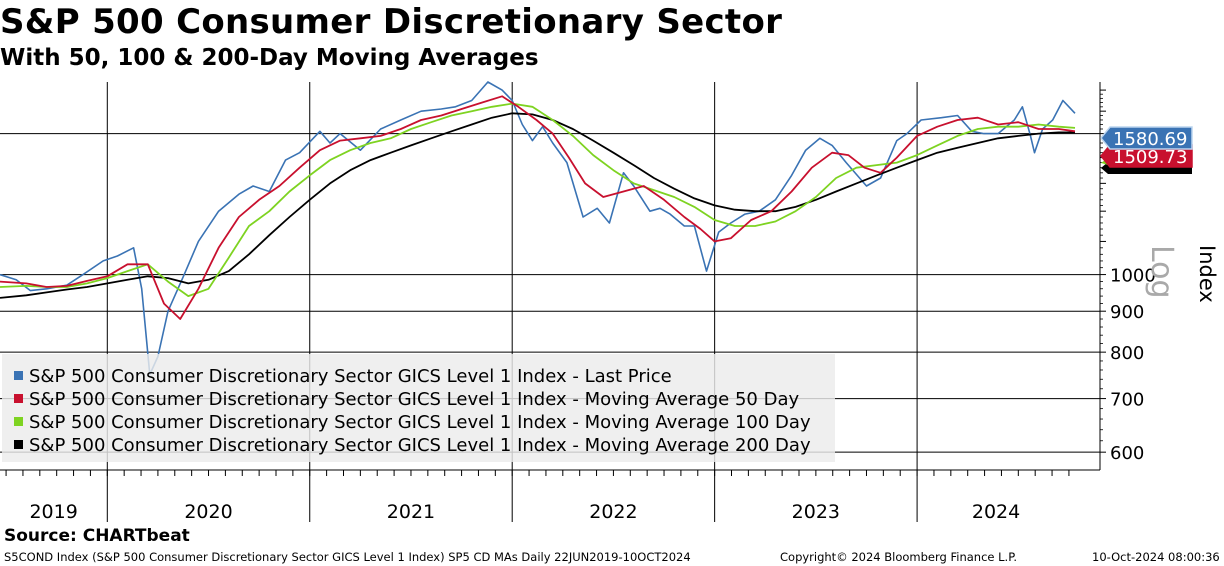 The image size is (1224, 566). I want to click on x-tick-label-2019: 2019, so click(53, 512).